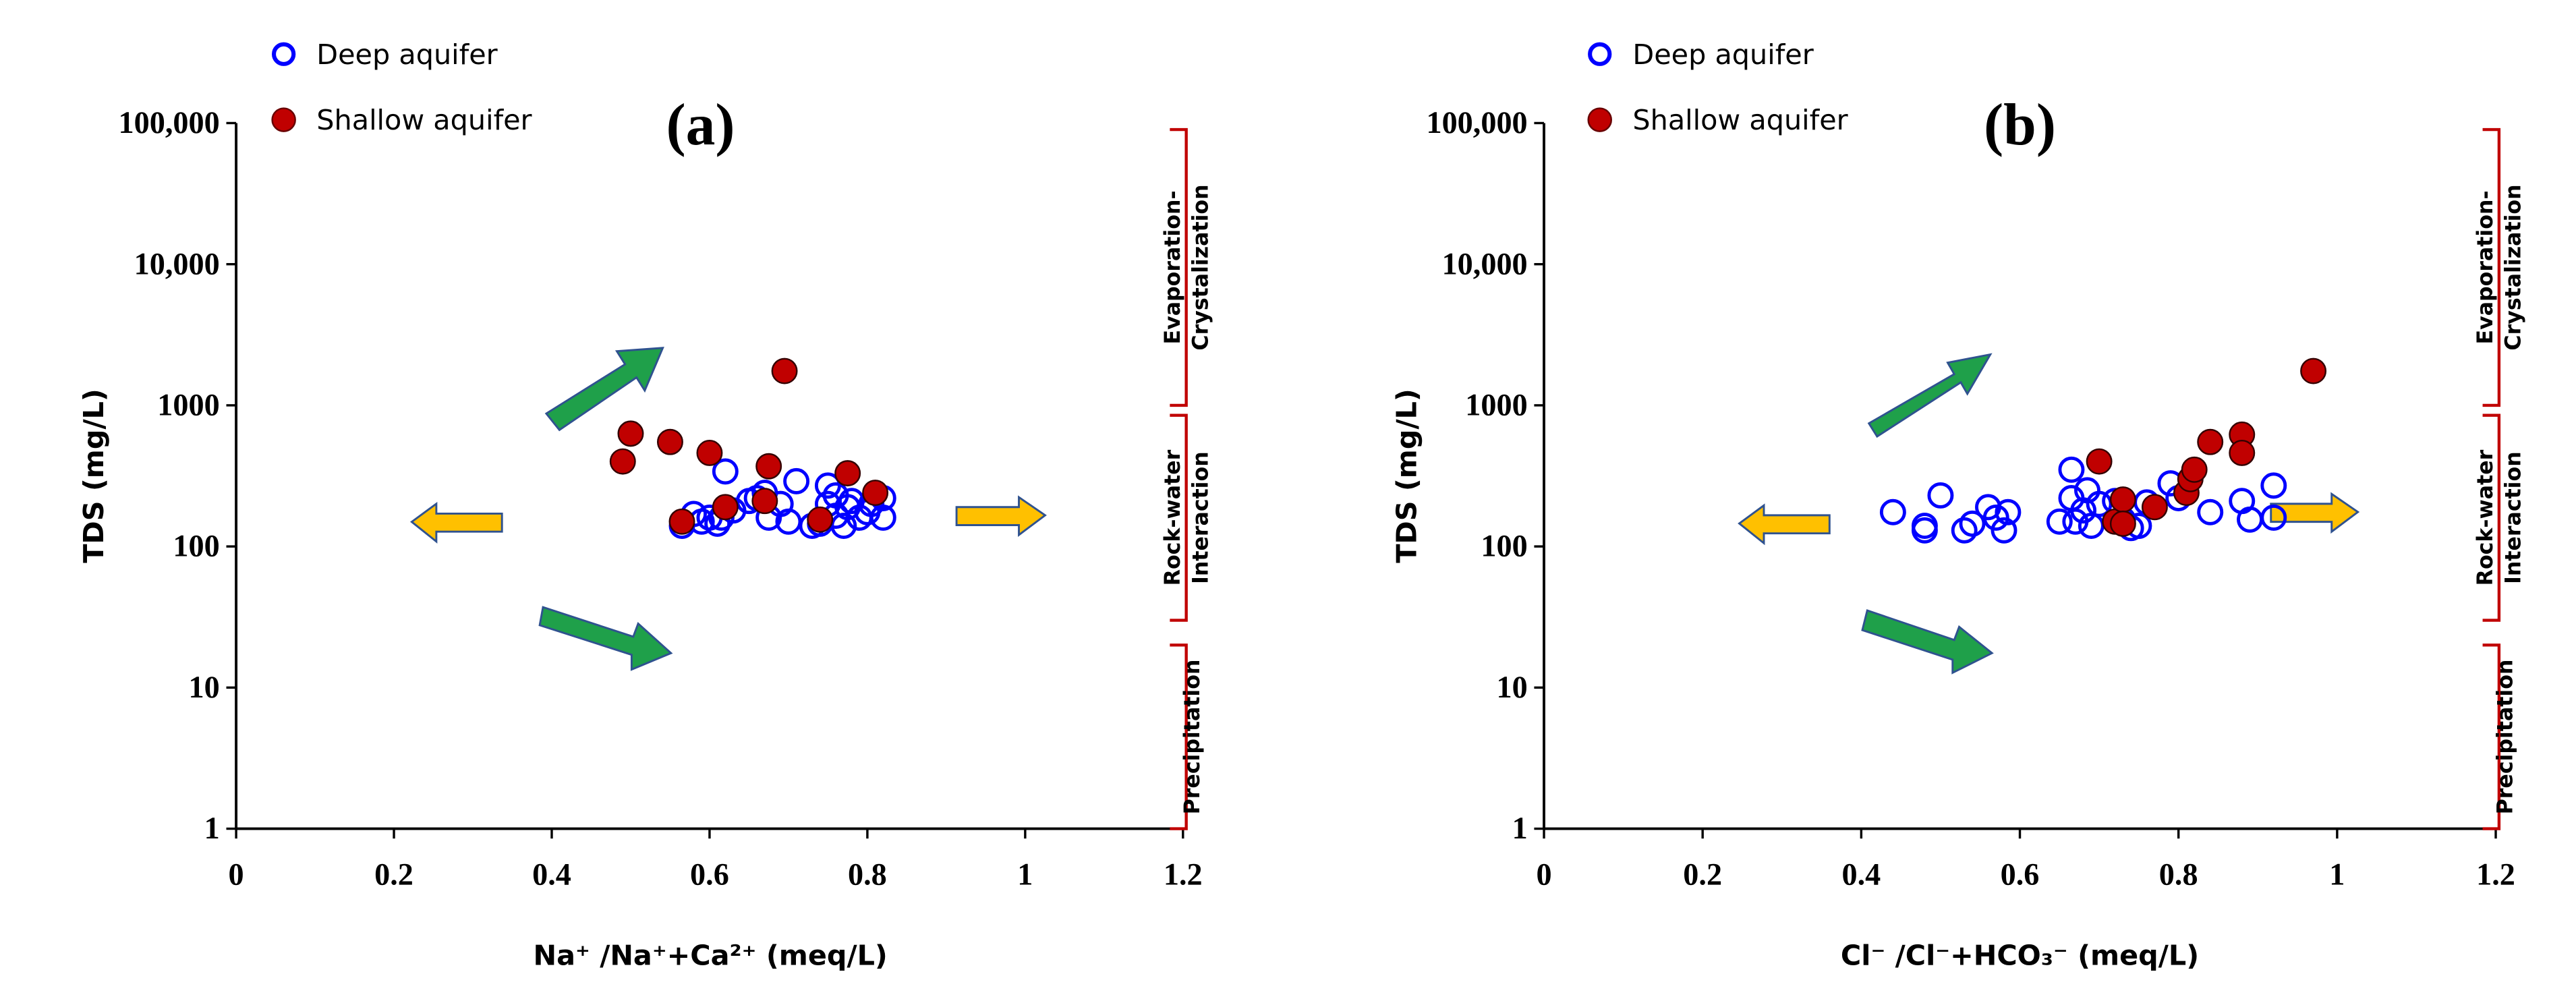 This screenshot has height=1001, width=2576. What do you see at coordinates (188, 405) in the screenshot?
I see `y-tick-label: 1000` at bounding box center [188, 405].